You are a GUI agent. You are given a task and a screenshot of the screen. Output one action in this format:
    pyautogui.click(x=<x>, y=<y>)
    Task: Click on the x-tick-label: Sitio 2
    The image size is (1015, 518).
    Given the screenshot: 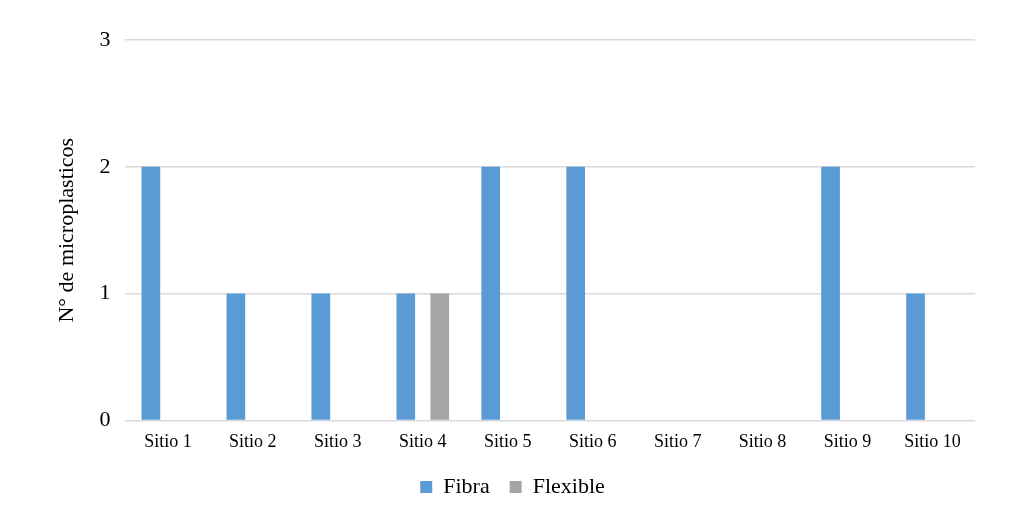 What is the action you would take?
    pyautogui.click(x=253, y=440)
    